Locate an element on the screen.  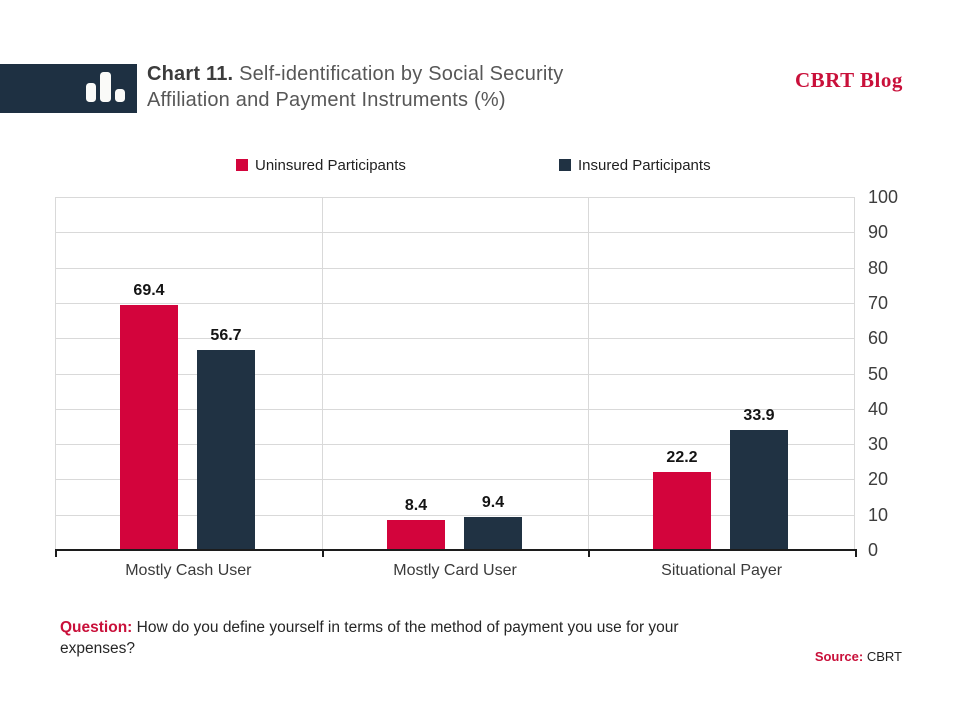
legend-swatch-red-icon is located at coordinates (242, 165).